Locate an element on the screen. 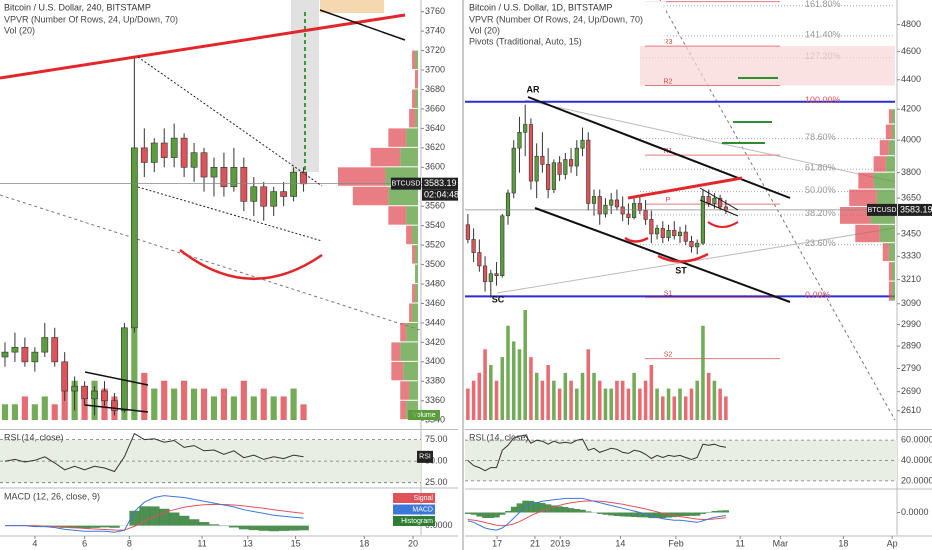 This screenshot has width=932, height=550. wyckoff-label: ST is located at coordinates (681, 270).